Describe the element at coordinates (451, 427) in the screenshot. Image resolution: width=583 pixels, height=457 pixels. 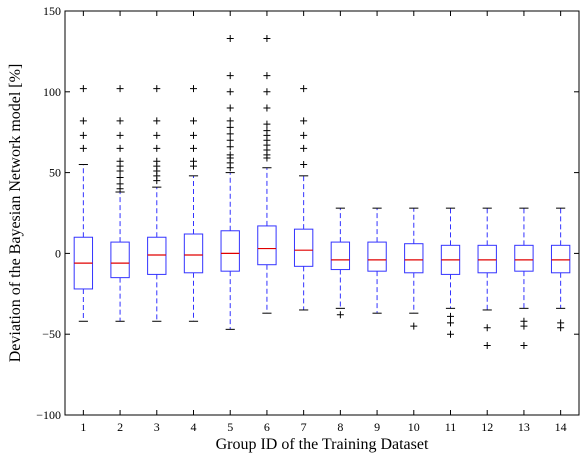
I see `x-tick-label: 11` at that location.